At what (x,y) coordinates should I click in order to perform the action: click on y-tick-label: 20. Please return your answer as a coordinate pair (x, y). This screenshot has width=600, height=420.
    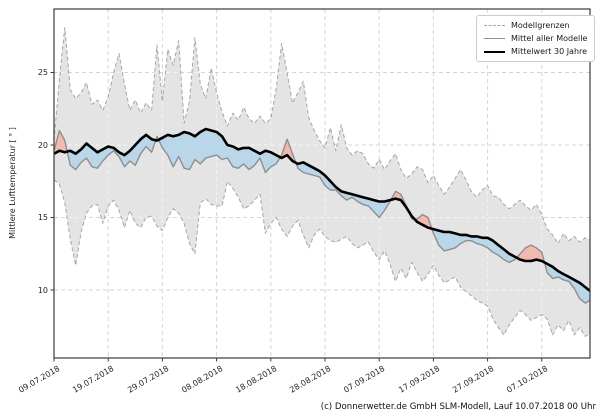
    Looking at the image, I should click on (42, 145).